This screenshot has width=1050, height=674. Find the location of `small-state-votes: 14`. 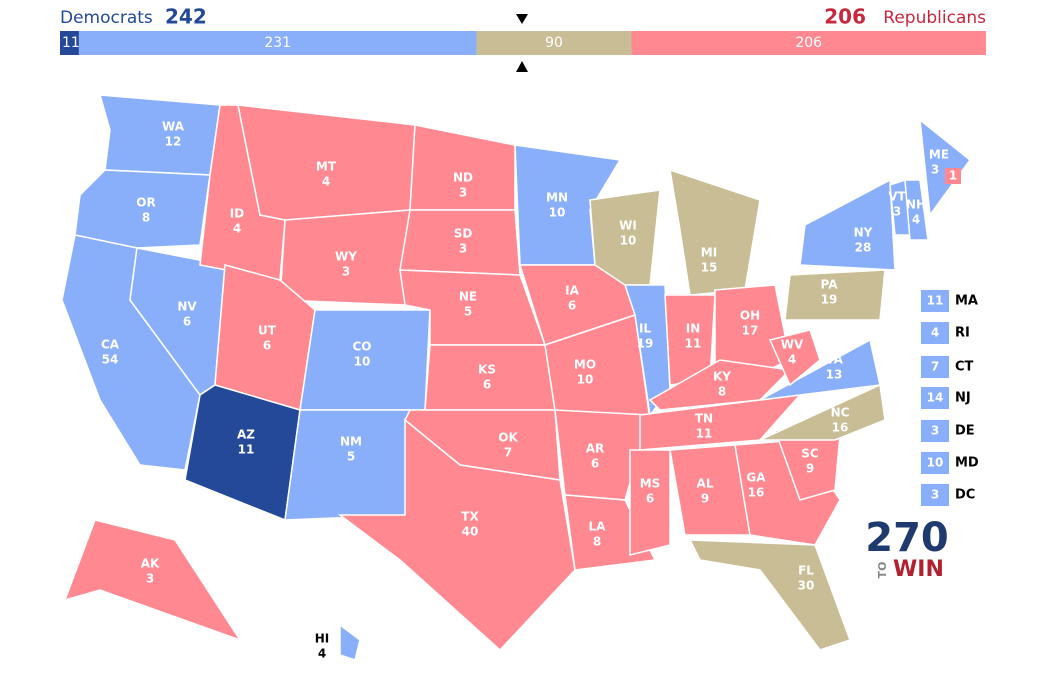

small-state-votes: 14 is located at coordinates (935, 398).